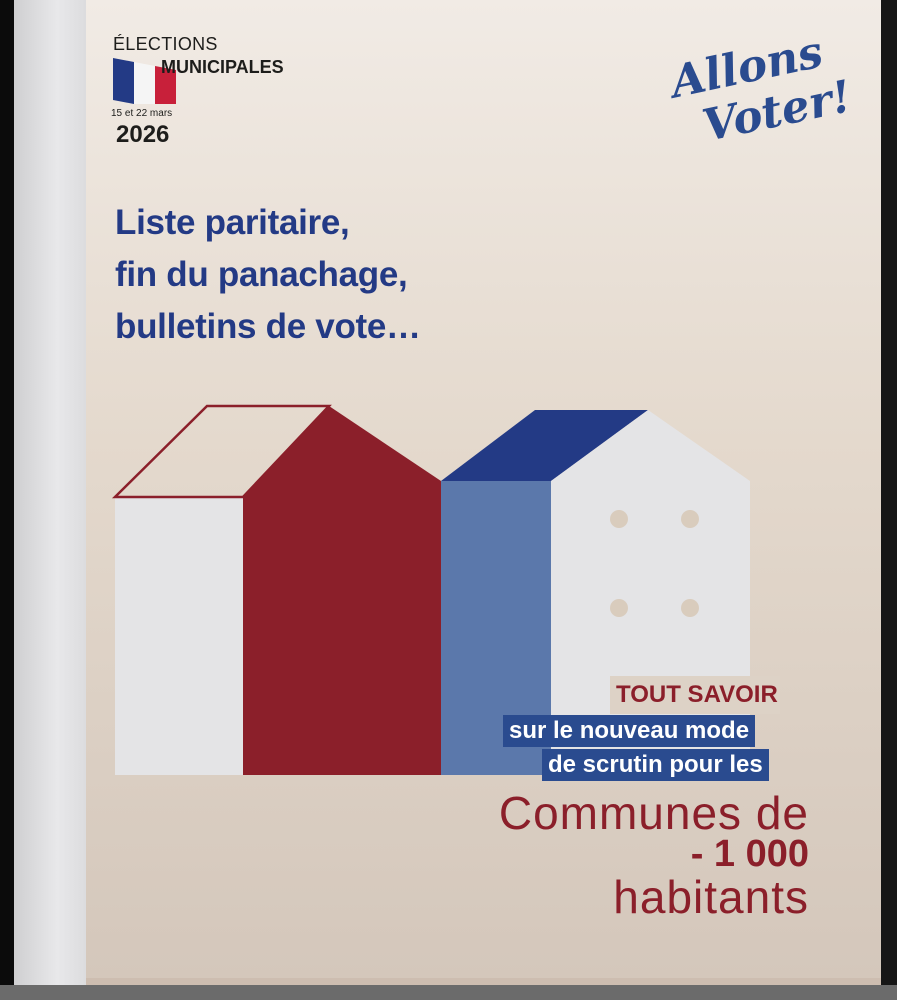 Image resolution: width=897 pixels, height=1000 pixels. What do you see at coordinates (142, 113) in the screenshot?
I see `election-dates: 15 et 22 mars` at bounding box center [142, 113].